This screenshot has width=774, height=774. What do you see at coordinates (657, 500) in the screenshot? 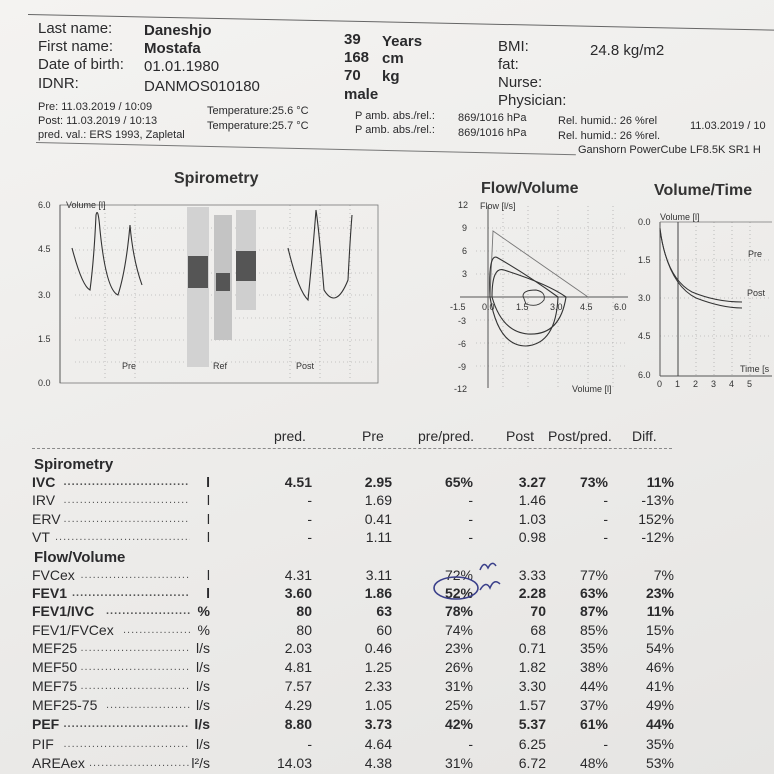
I see `diff-value: -13%` at bounding box center [657, 500].